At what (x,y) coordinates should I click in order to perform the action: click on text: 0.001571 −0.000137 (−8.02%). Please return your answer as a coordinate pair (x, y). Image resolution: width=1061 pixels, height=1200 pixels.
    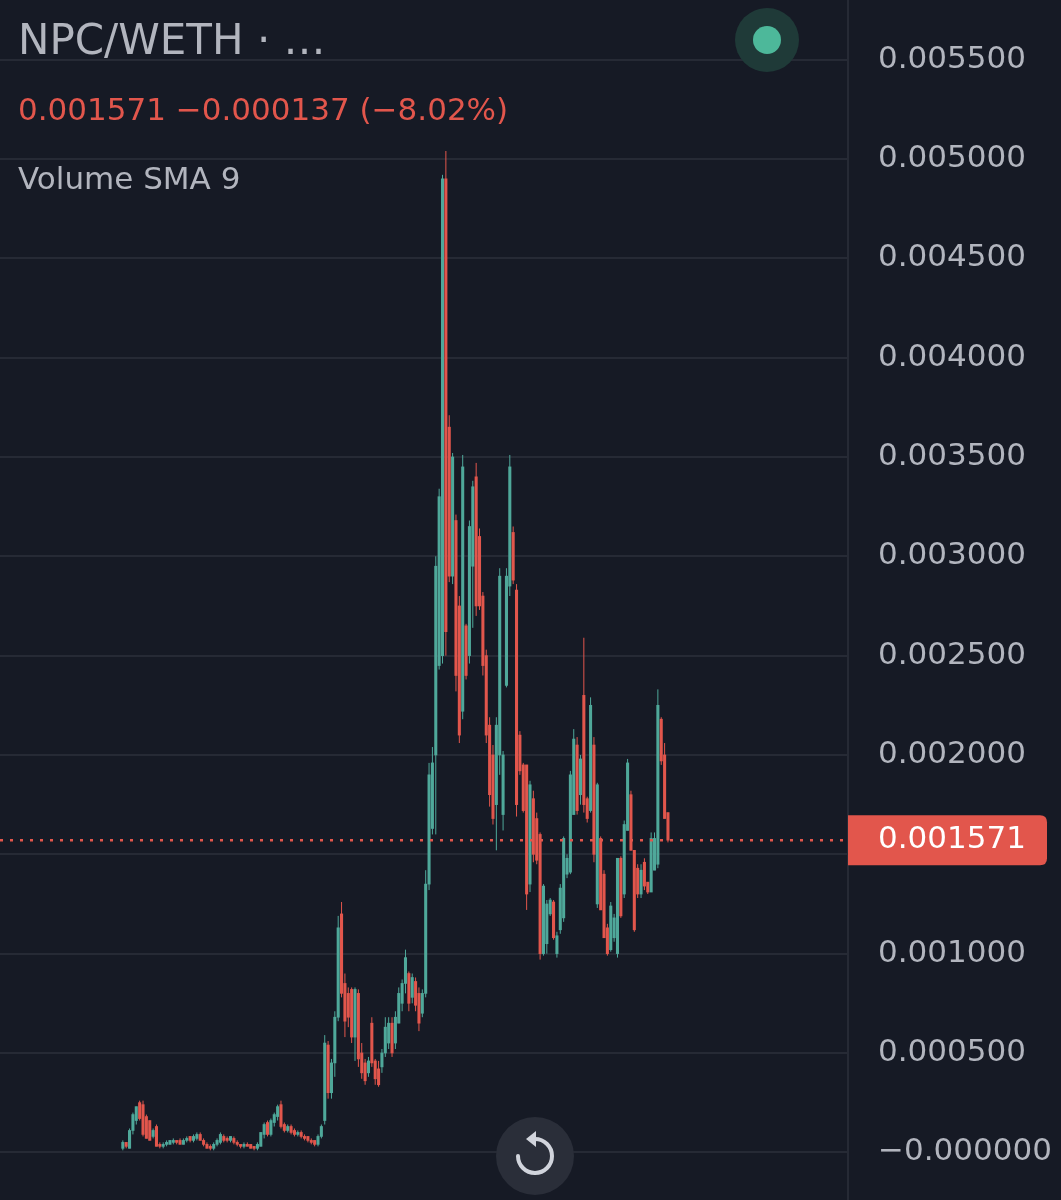
    Looking at the image, I should click on (263, 109).